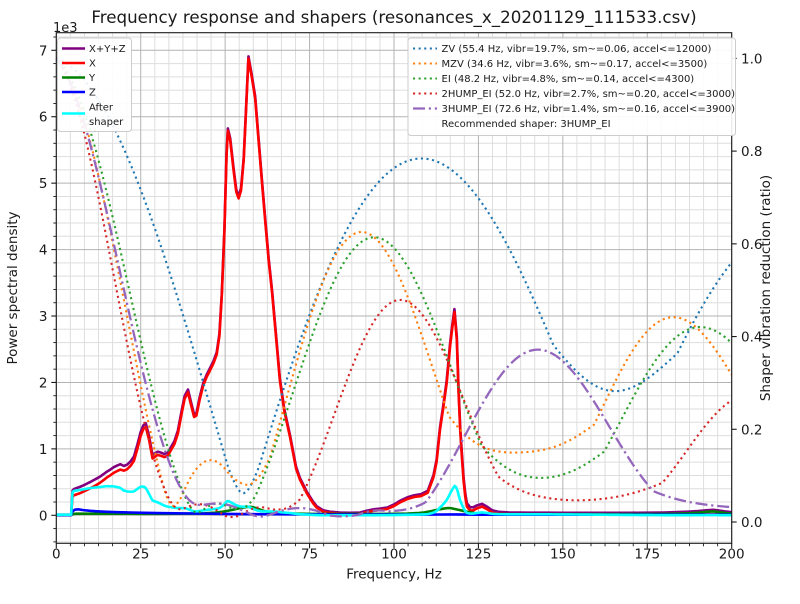 The image size is (800, 604). I want to click on legend-shapers-box, so click(571, 86).